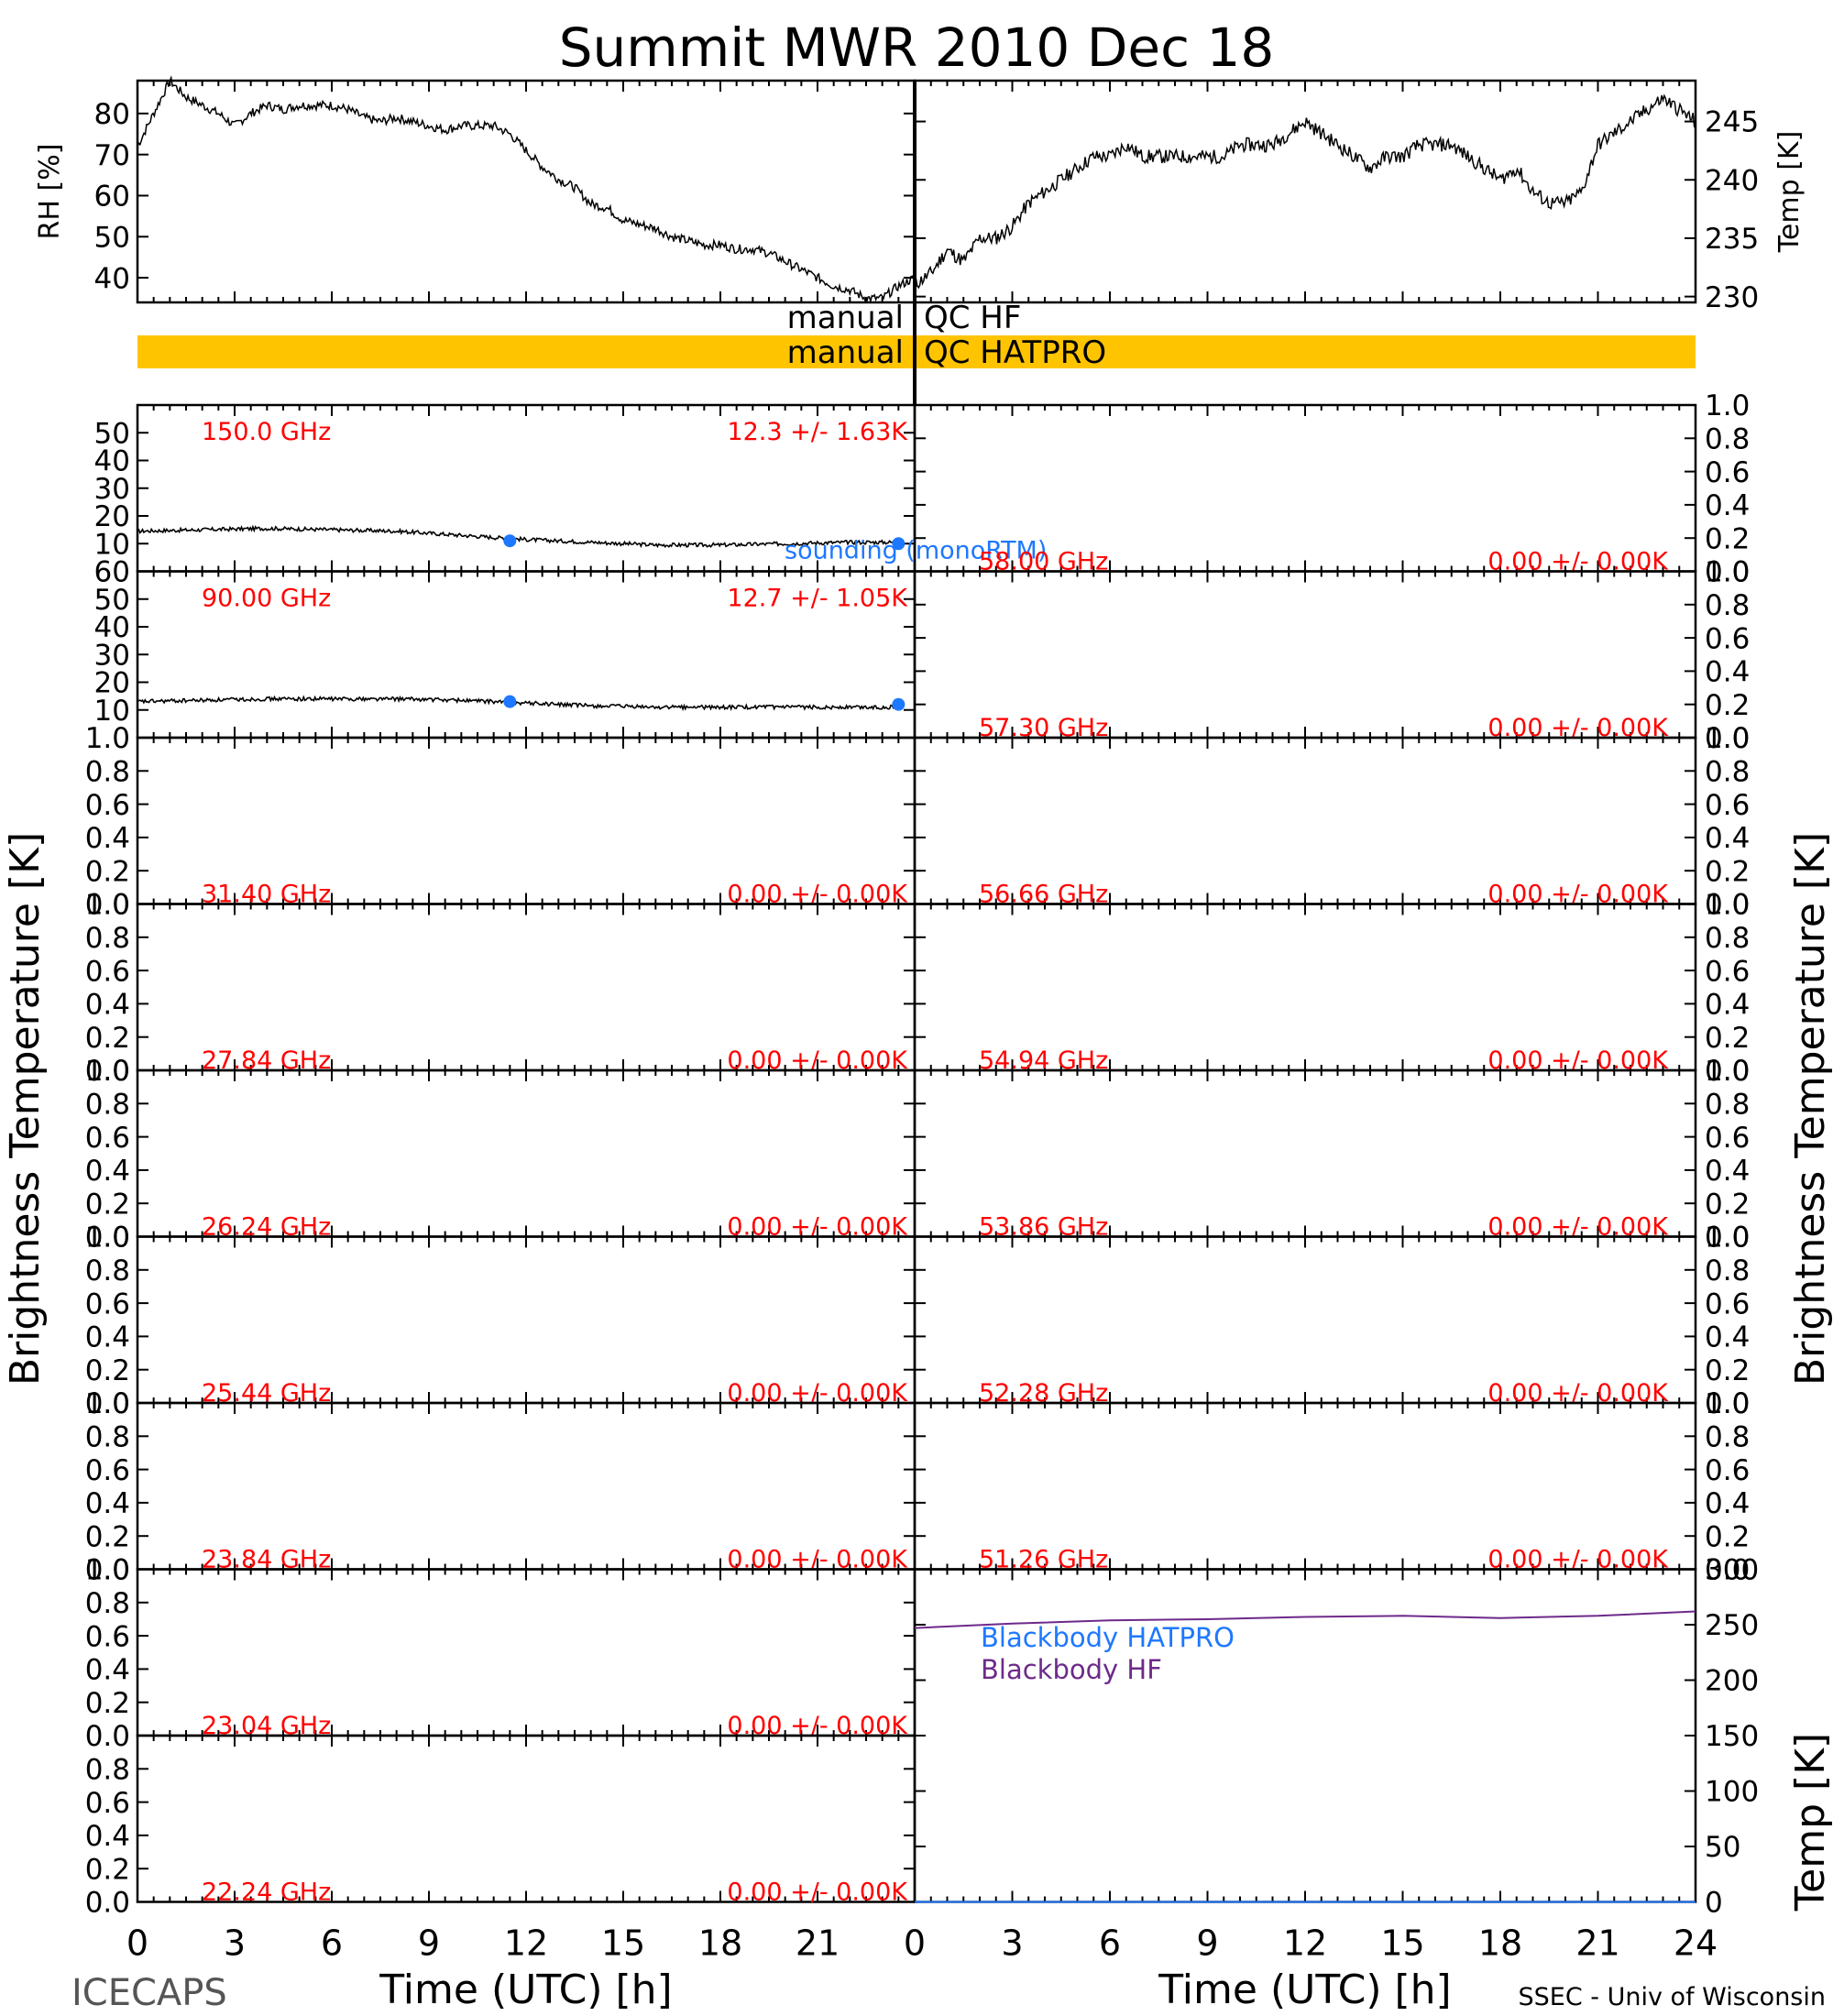 The width and height of the screenshot is (1833, 2016). What do you see at coordinates (112, 114) in the screenshot?
I see `y-tick-label: 80` at bounding box center [112, 114].